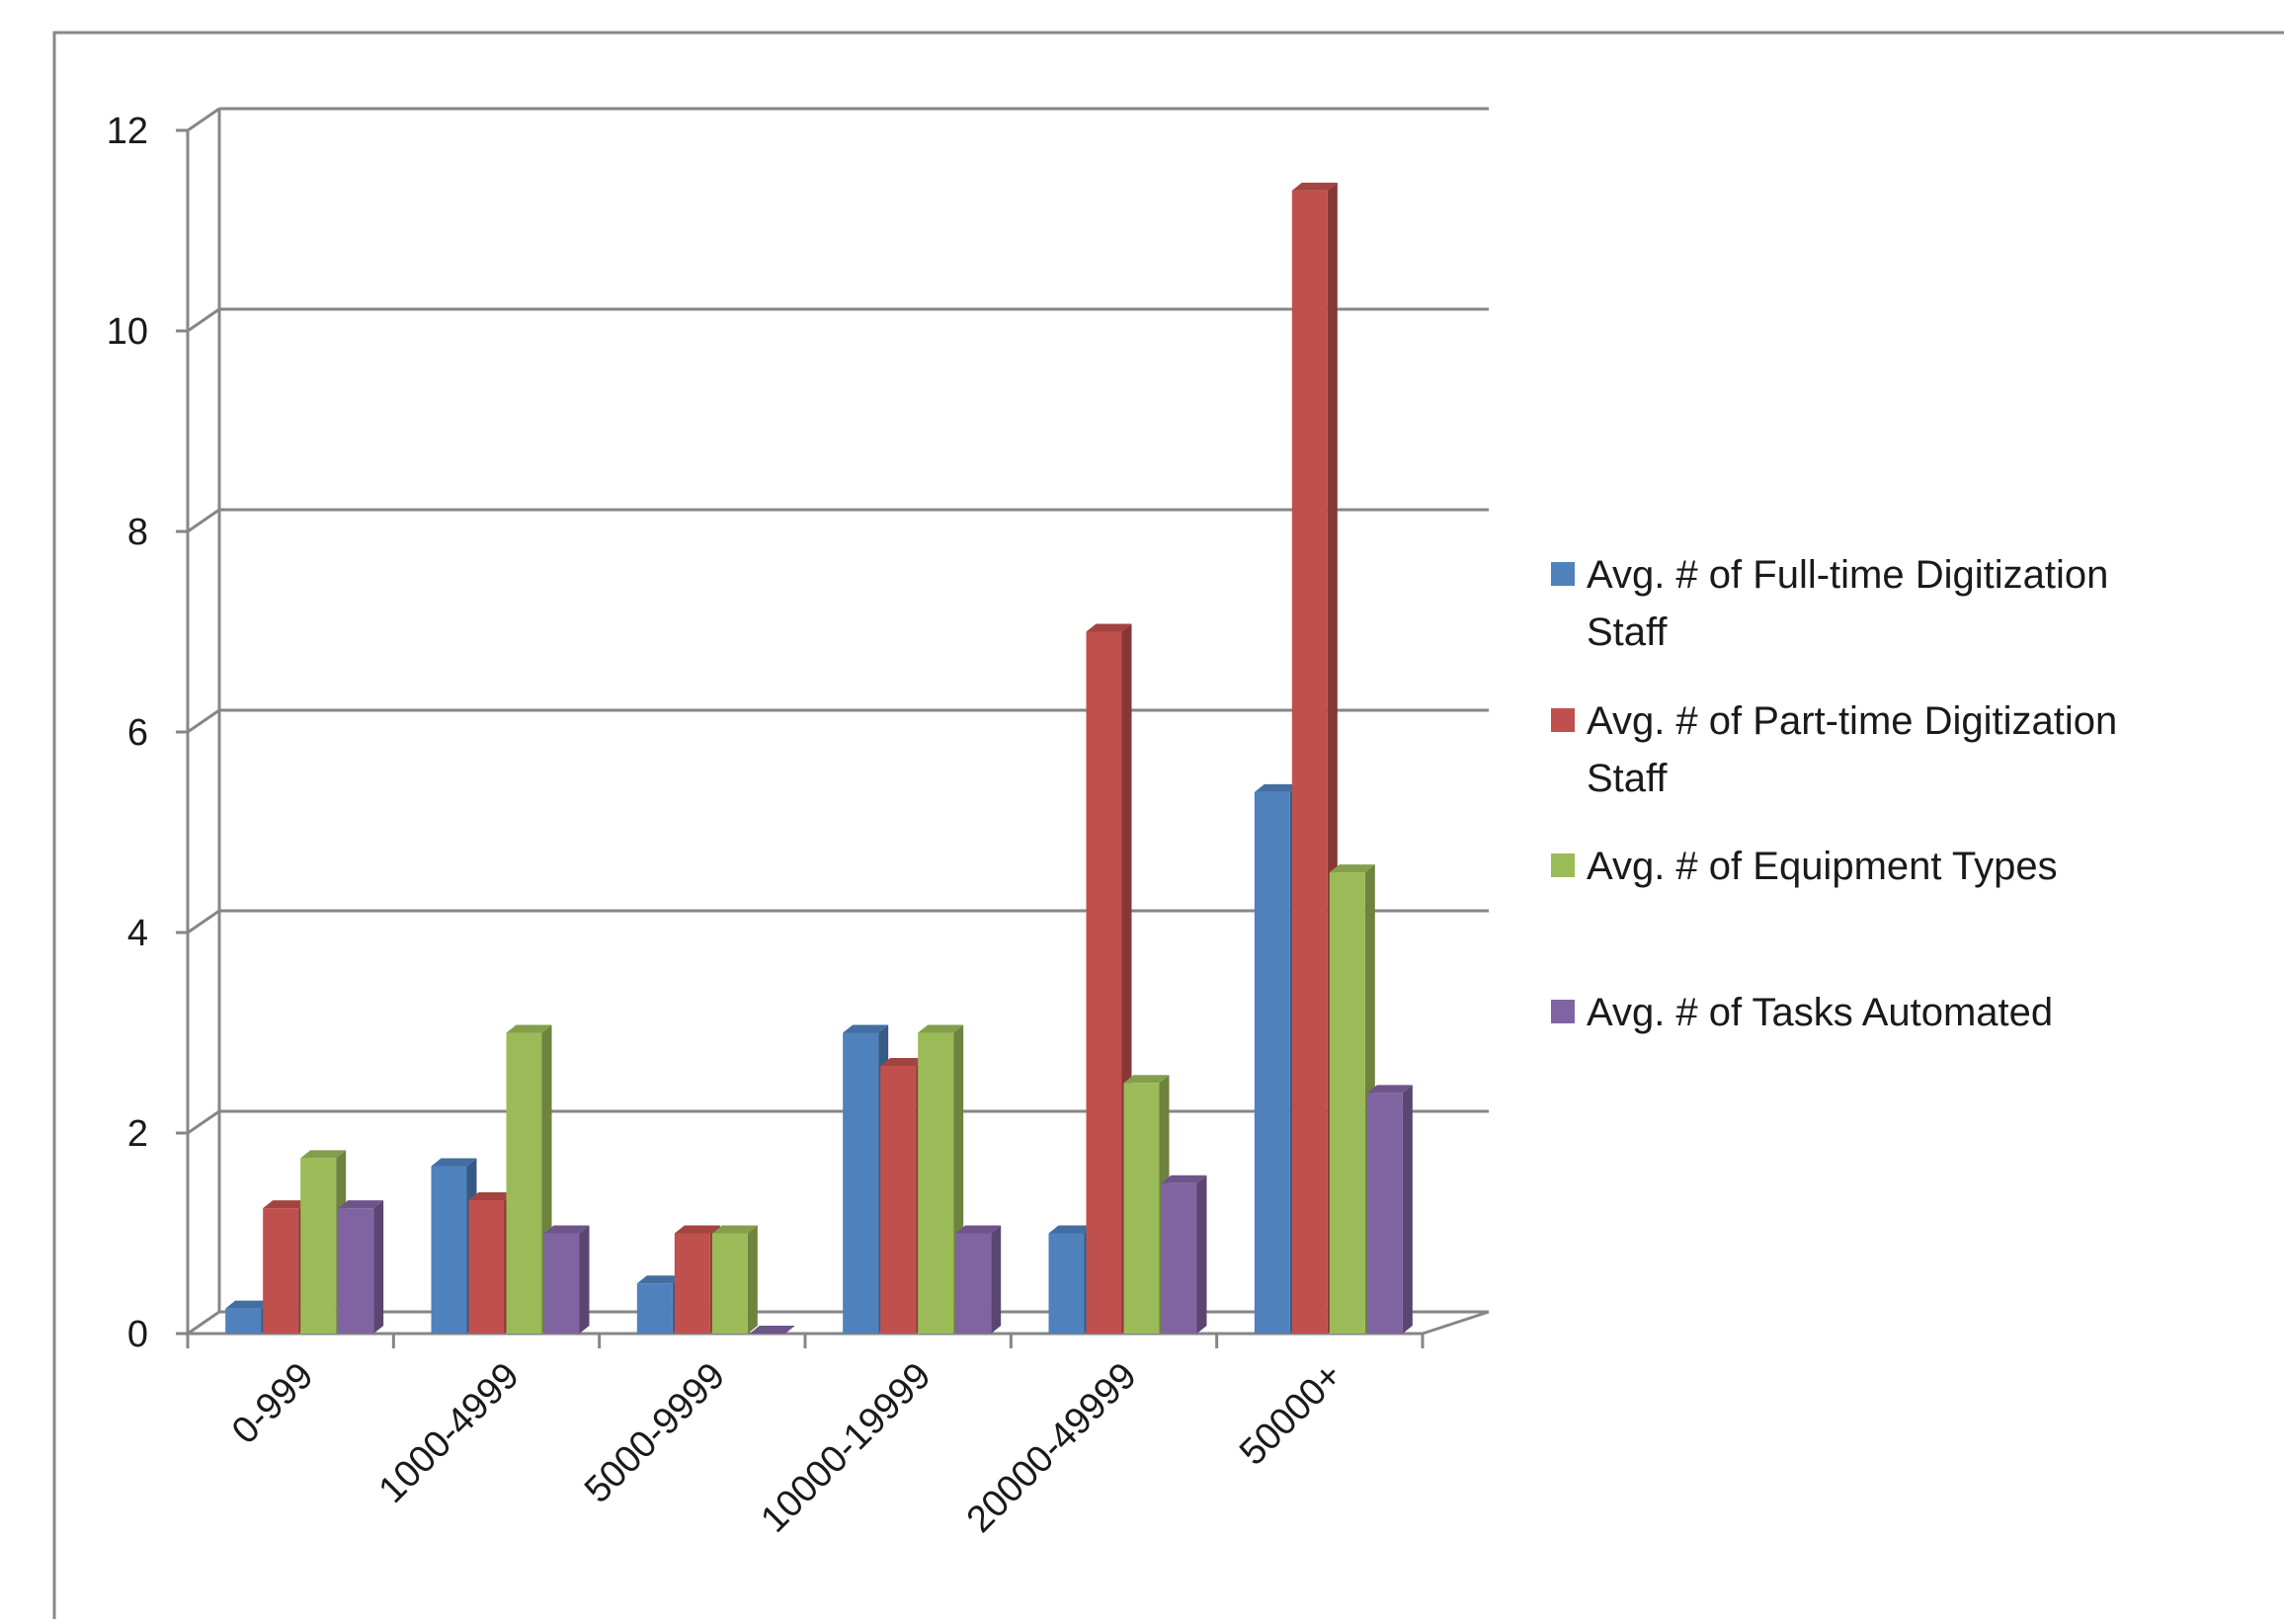 This screenshot has height=1624, width=2284. I want to click on legend-item: Avg. # of Tasks Automated, so click(1802, 1012).